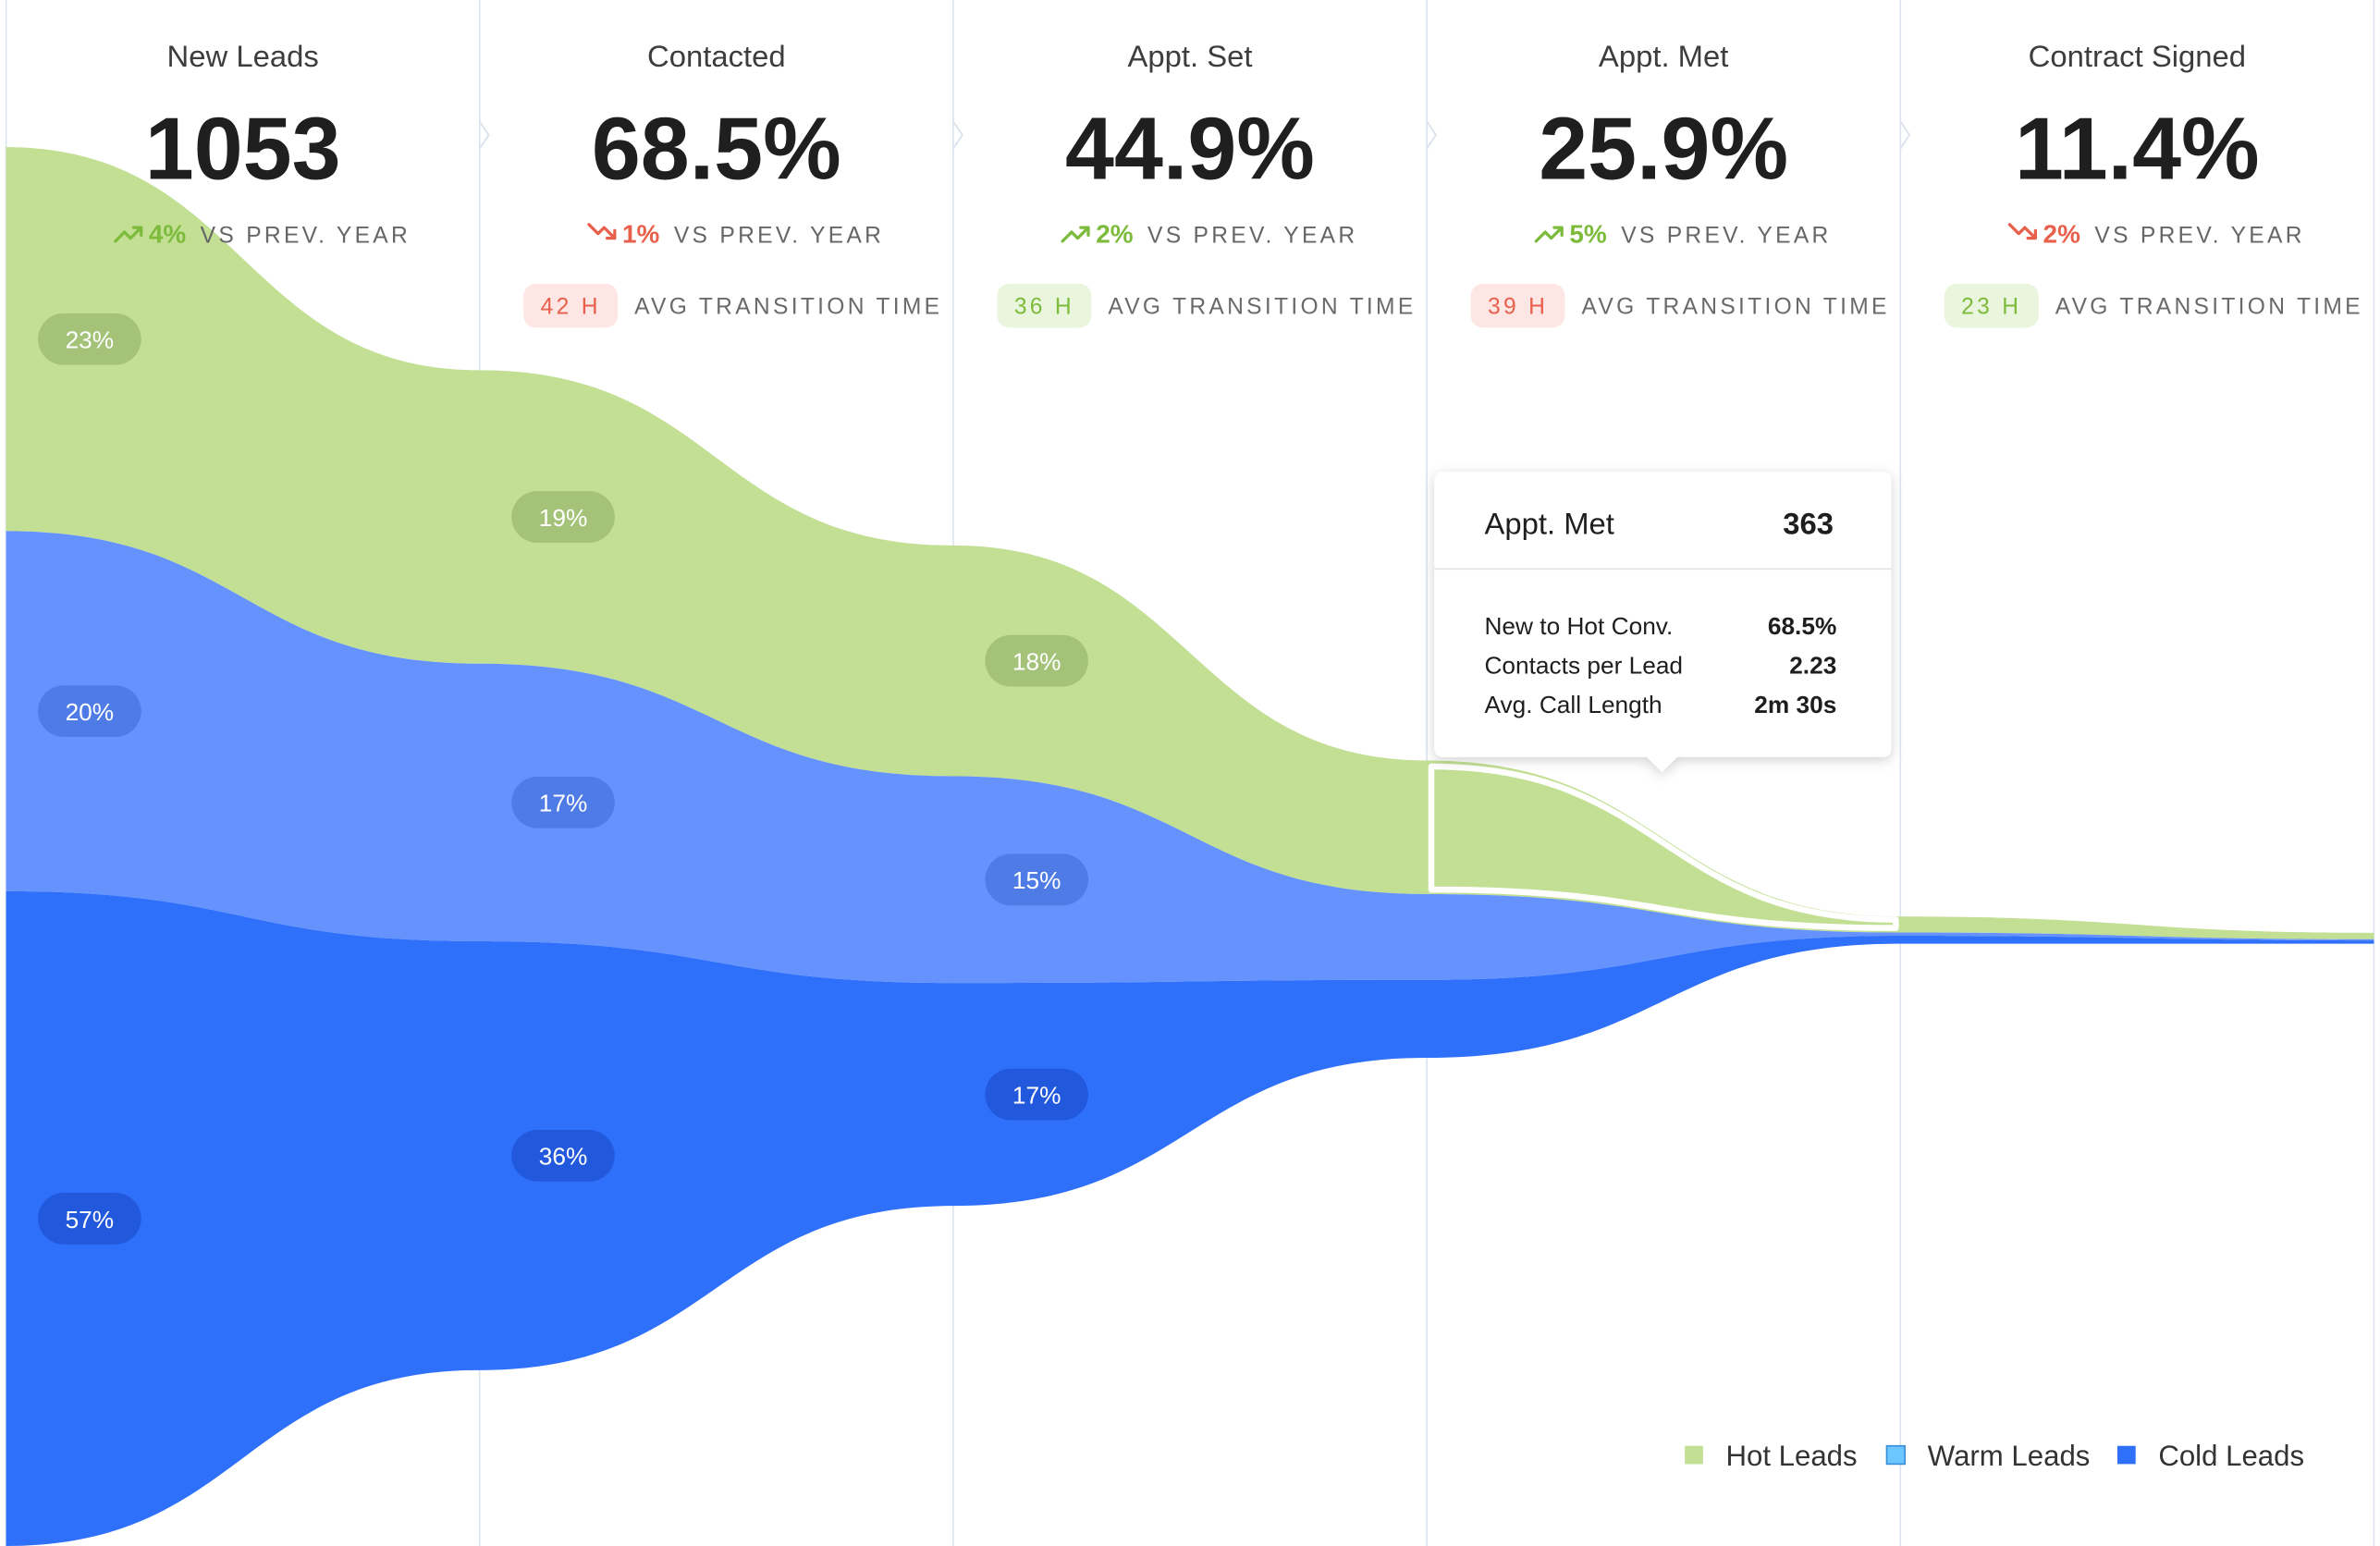  Describe the element at coordinates (1694, 1455) in the screenshot. I see `legend-swatch` at that location.